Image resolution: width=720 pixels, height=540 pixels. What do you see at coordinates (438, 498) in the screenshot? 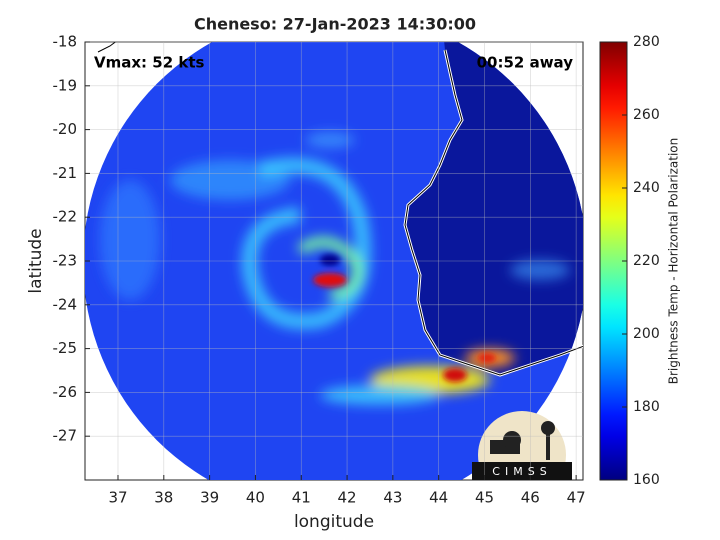
I see `x-tick-label: 44` at bounding box center [438, 498].